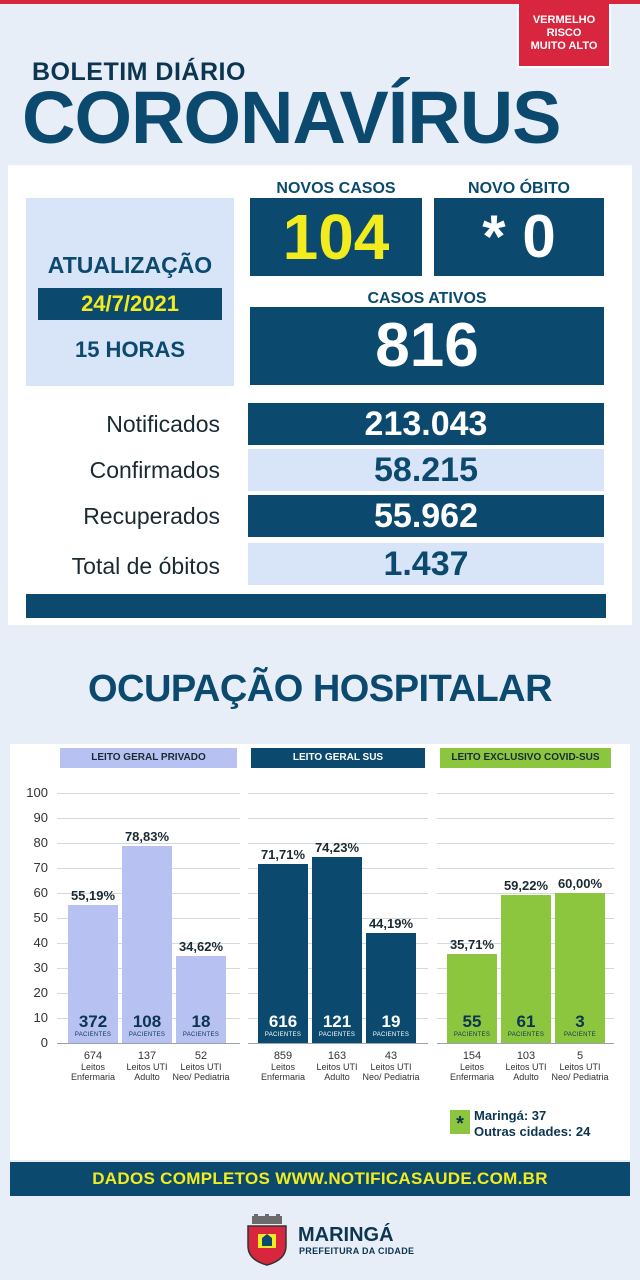  What do you see at coordinates (93, 896) in the screenshot?
I see `bar-value-label: 55,19%` at bounding box center [93, 896].